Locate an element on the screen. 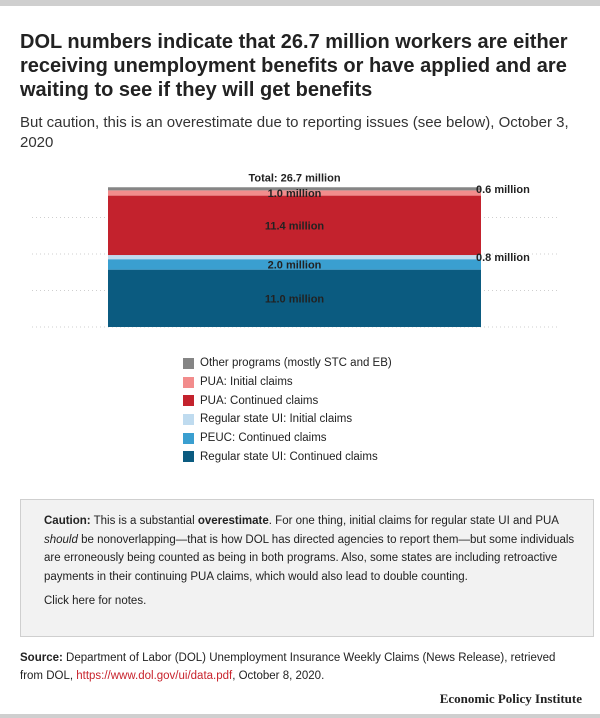  data-label: 11.4 million is located at coordinates (295, 226).